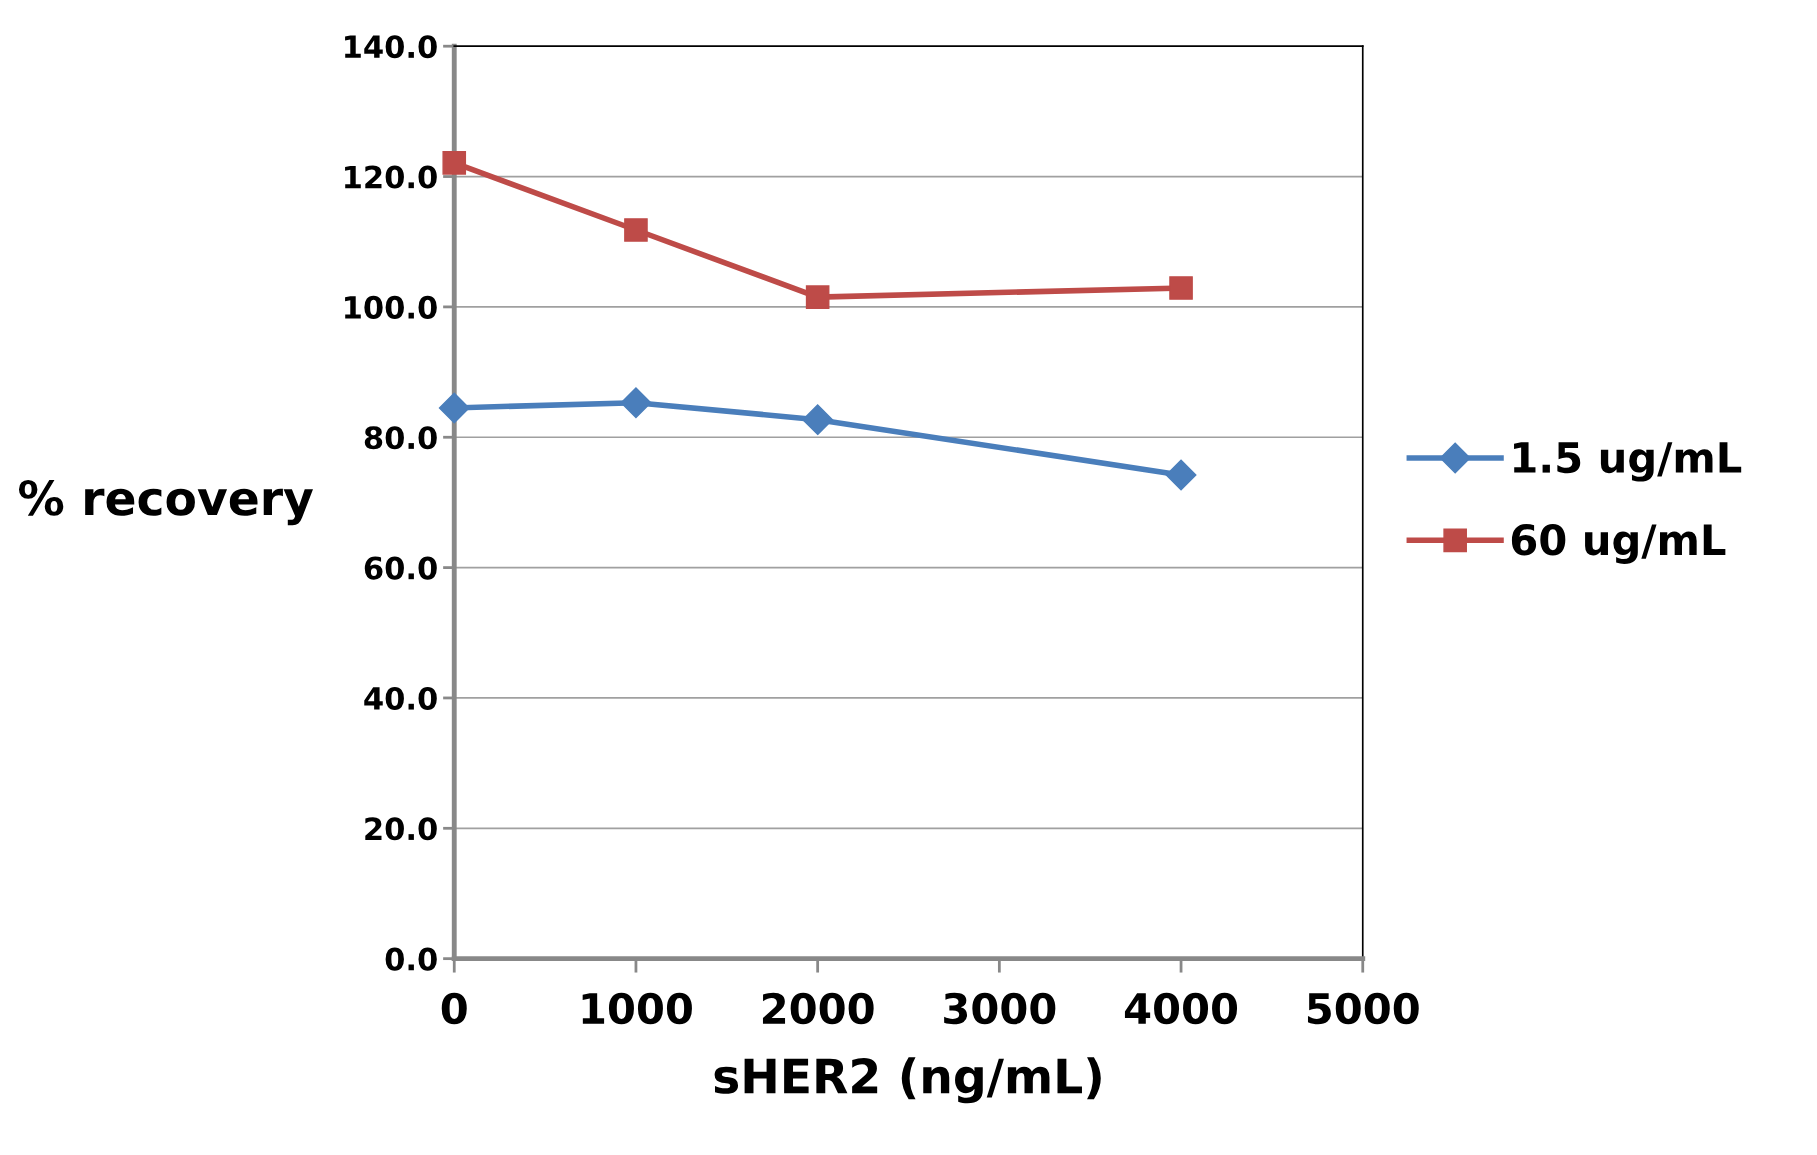 Image resolution: width=1817 pixels, height=1155 pixels. Describe the element at coordinates (907, 1080) in the screenshot. I see `x-axis-title: sHER2 (ng/mL)` at that location.